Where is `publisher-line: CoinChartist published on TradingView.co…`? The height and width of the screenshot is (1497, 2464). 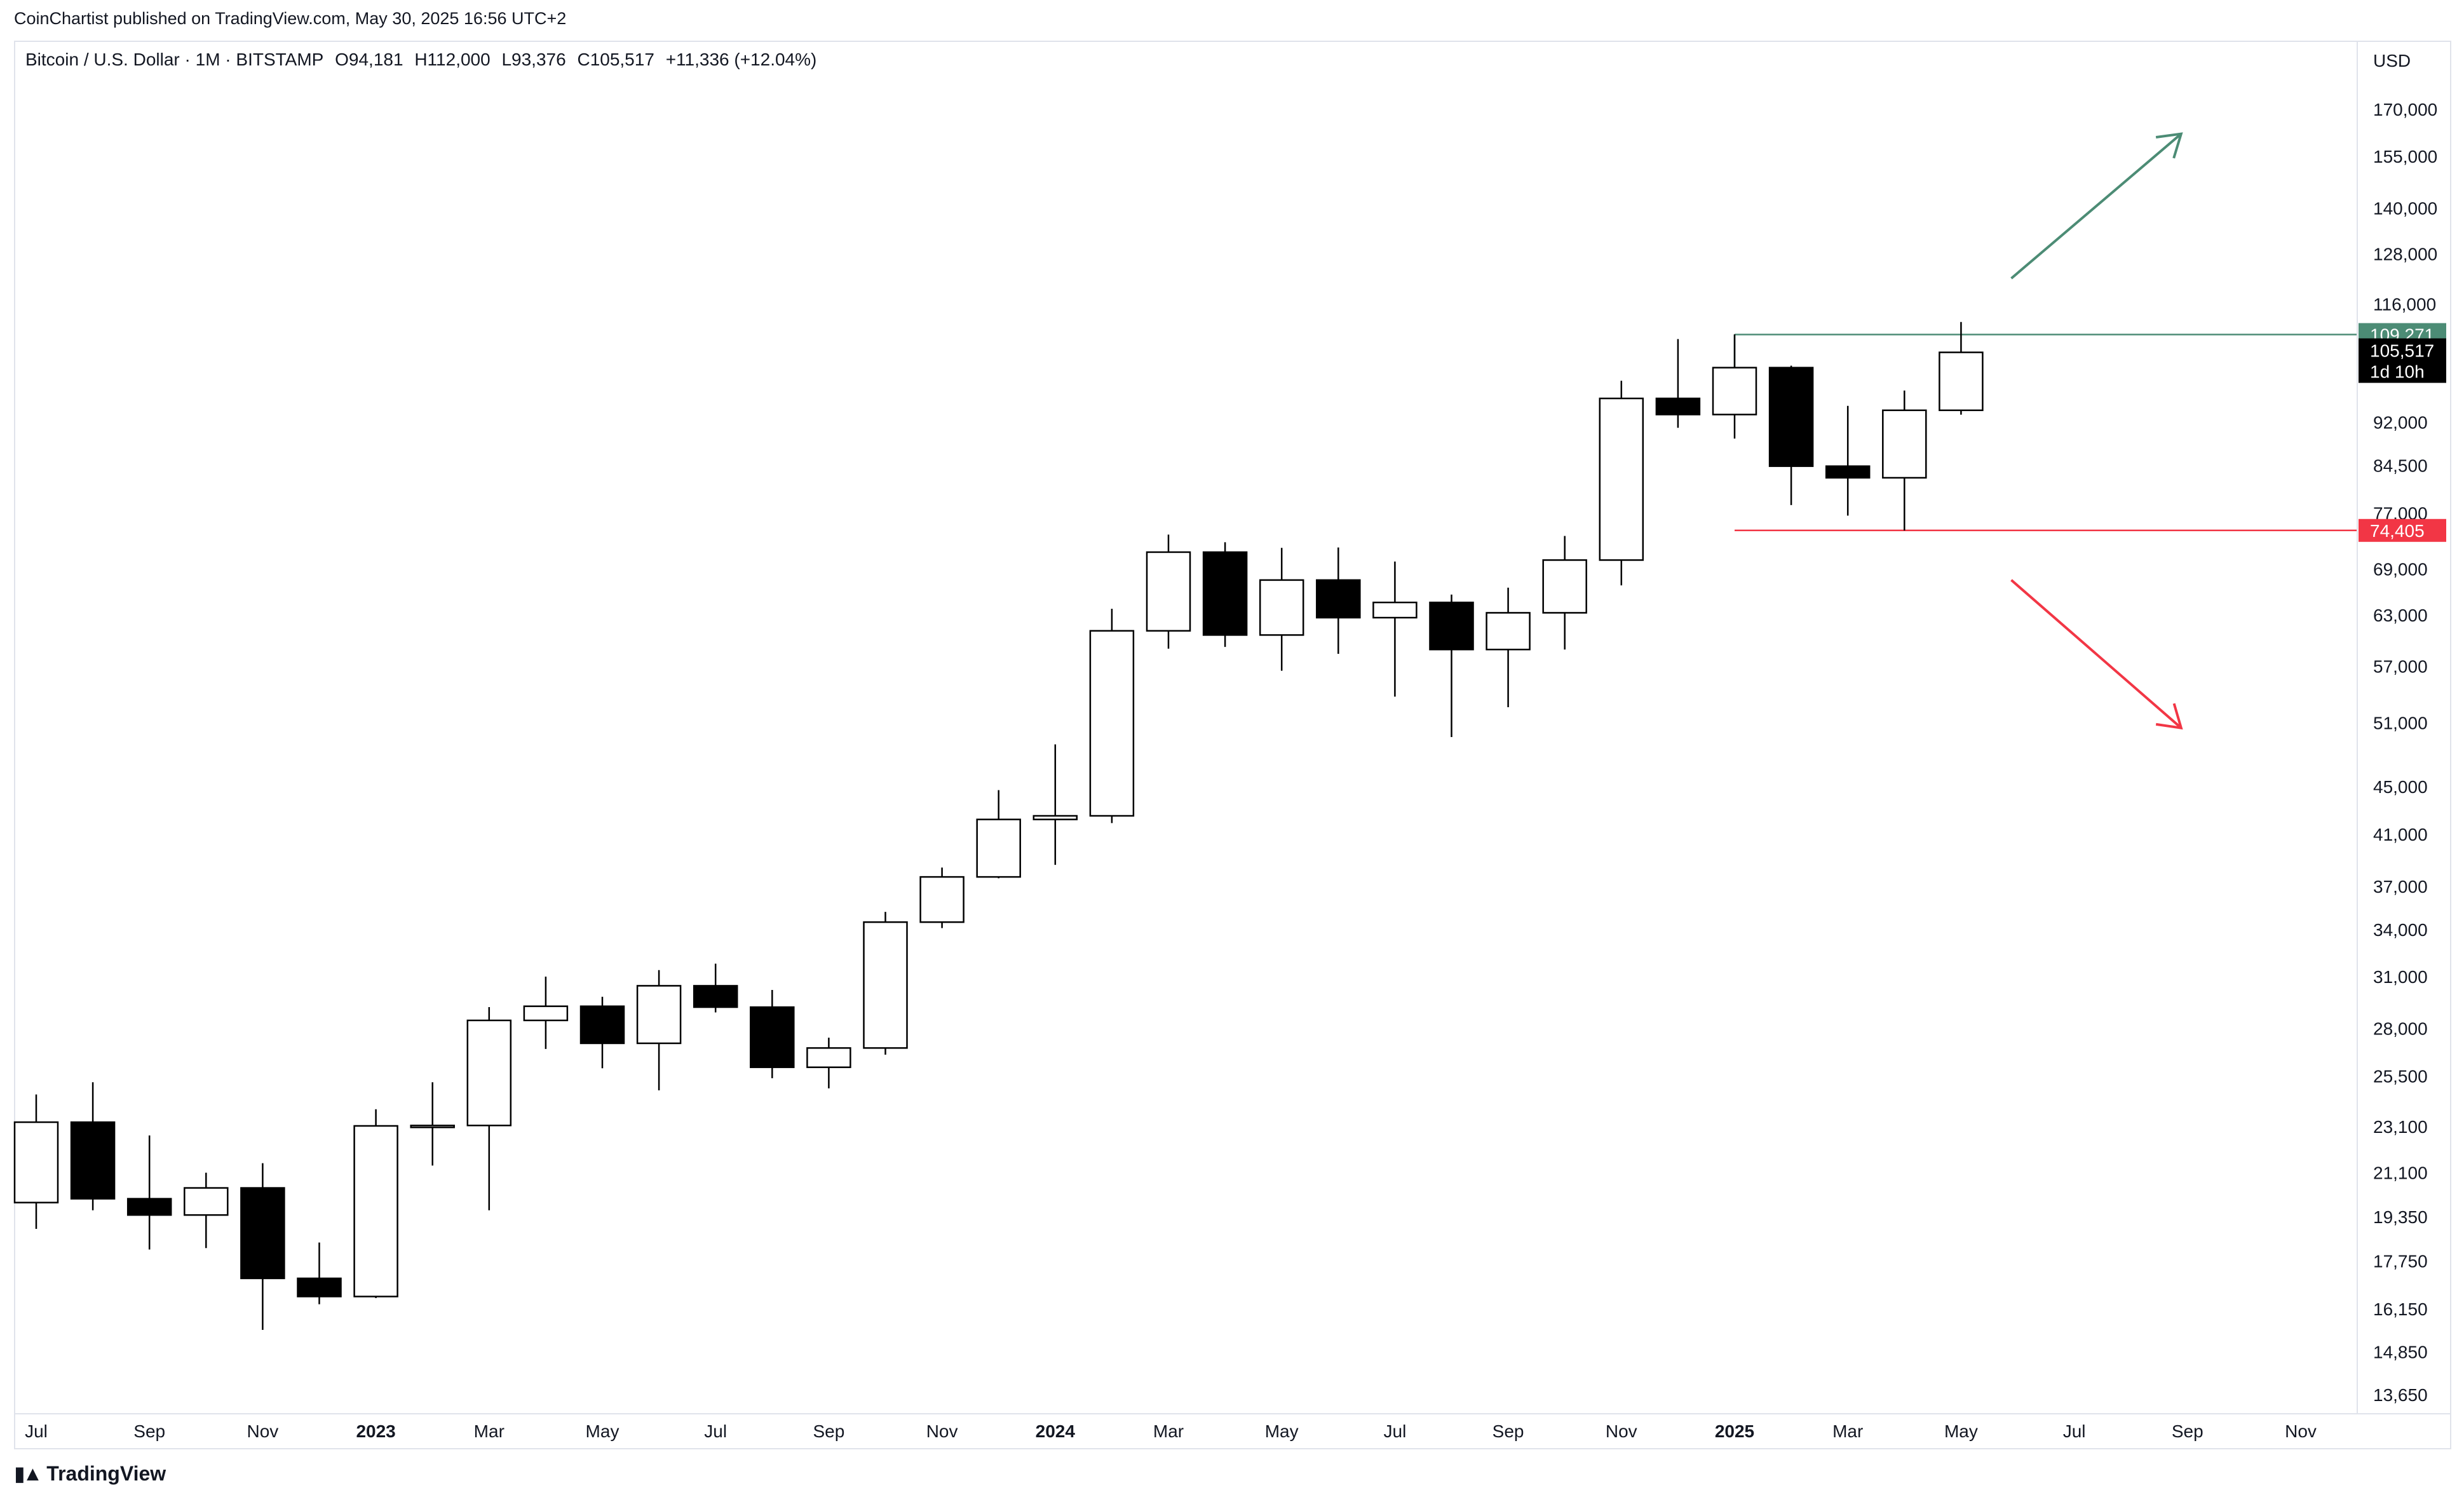
publisher-line: CoinChartist published on TradingView.co… is located at coordinates (290, 18).